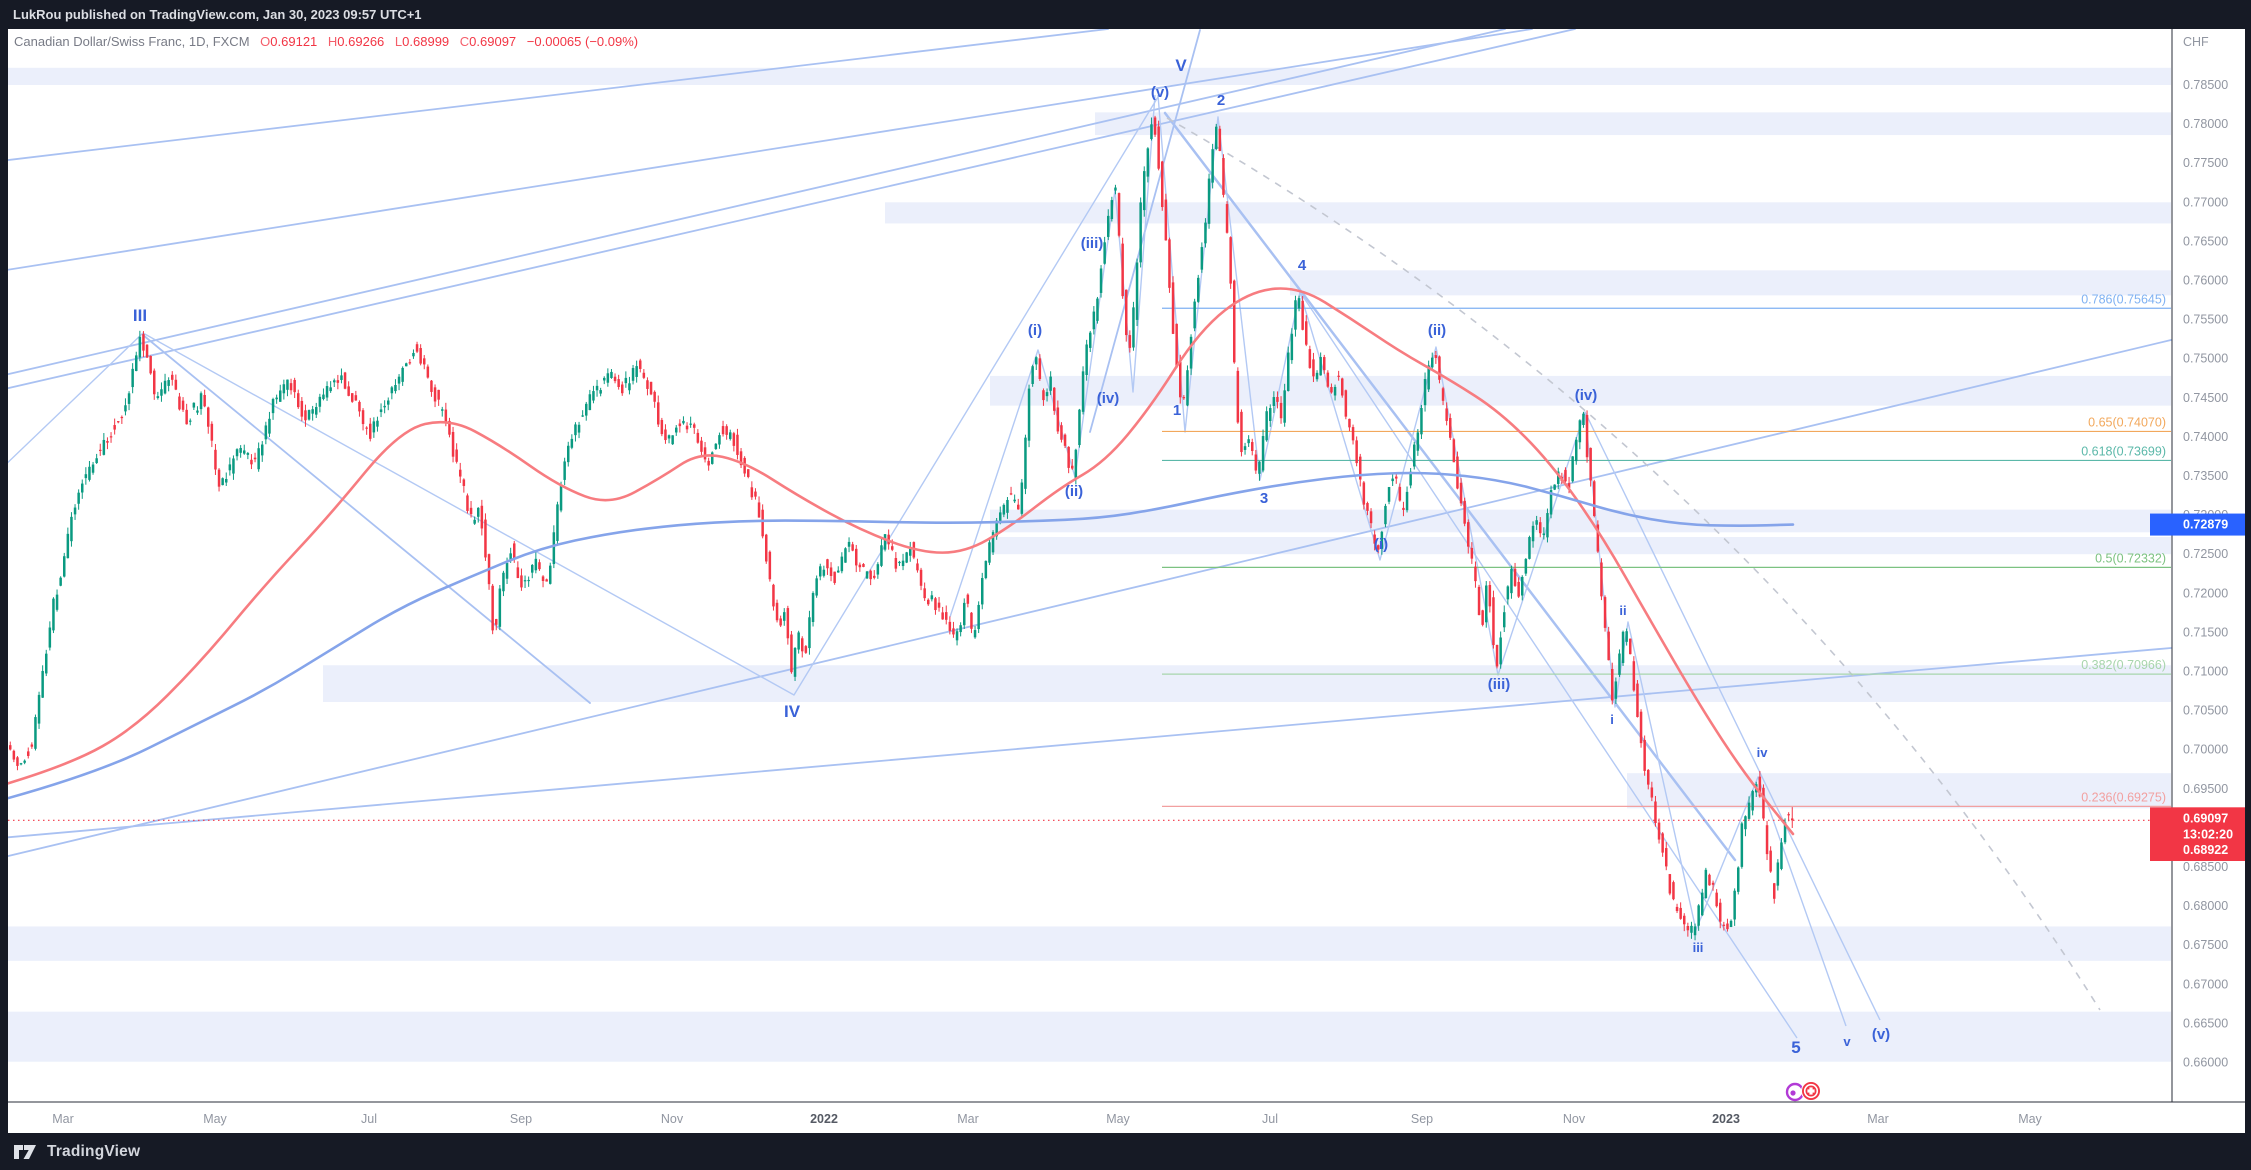  Describe the element at coordinates (2123, 665) in the screenshot. I see `fib-label: 0.382(0.70966)` at that location.